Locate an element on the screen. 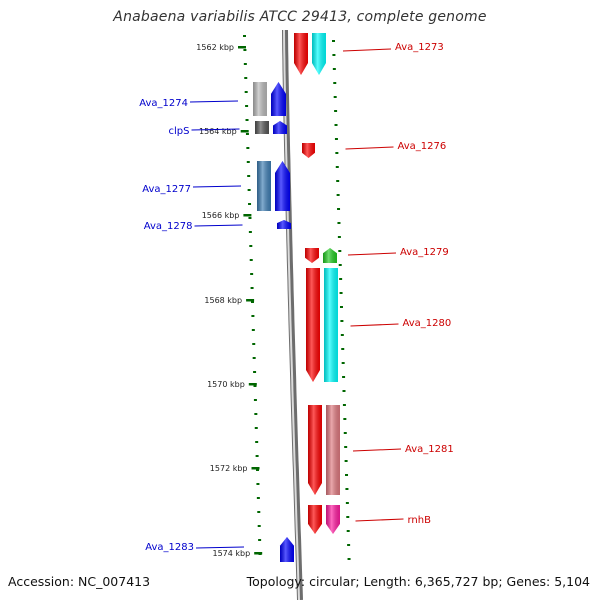 The height and width of the screenshot is (600, 600). kbp-tick-label: 1568 kbp is located at coordinates (223, 300).